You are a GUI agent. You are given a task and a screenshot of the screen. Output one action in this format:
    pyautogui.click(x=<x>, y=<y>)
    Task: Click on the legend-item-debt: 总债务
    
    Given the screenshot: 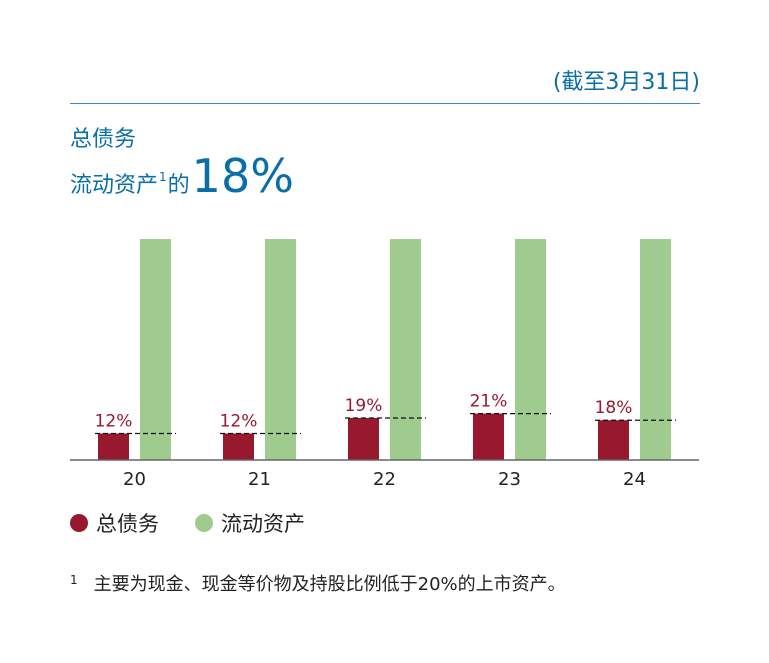 What is the action you would take?
    pyautogui.click(x=114, y=523)
    